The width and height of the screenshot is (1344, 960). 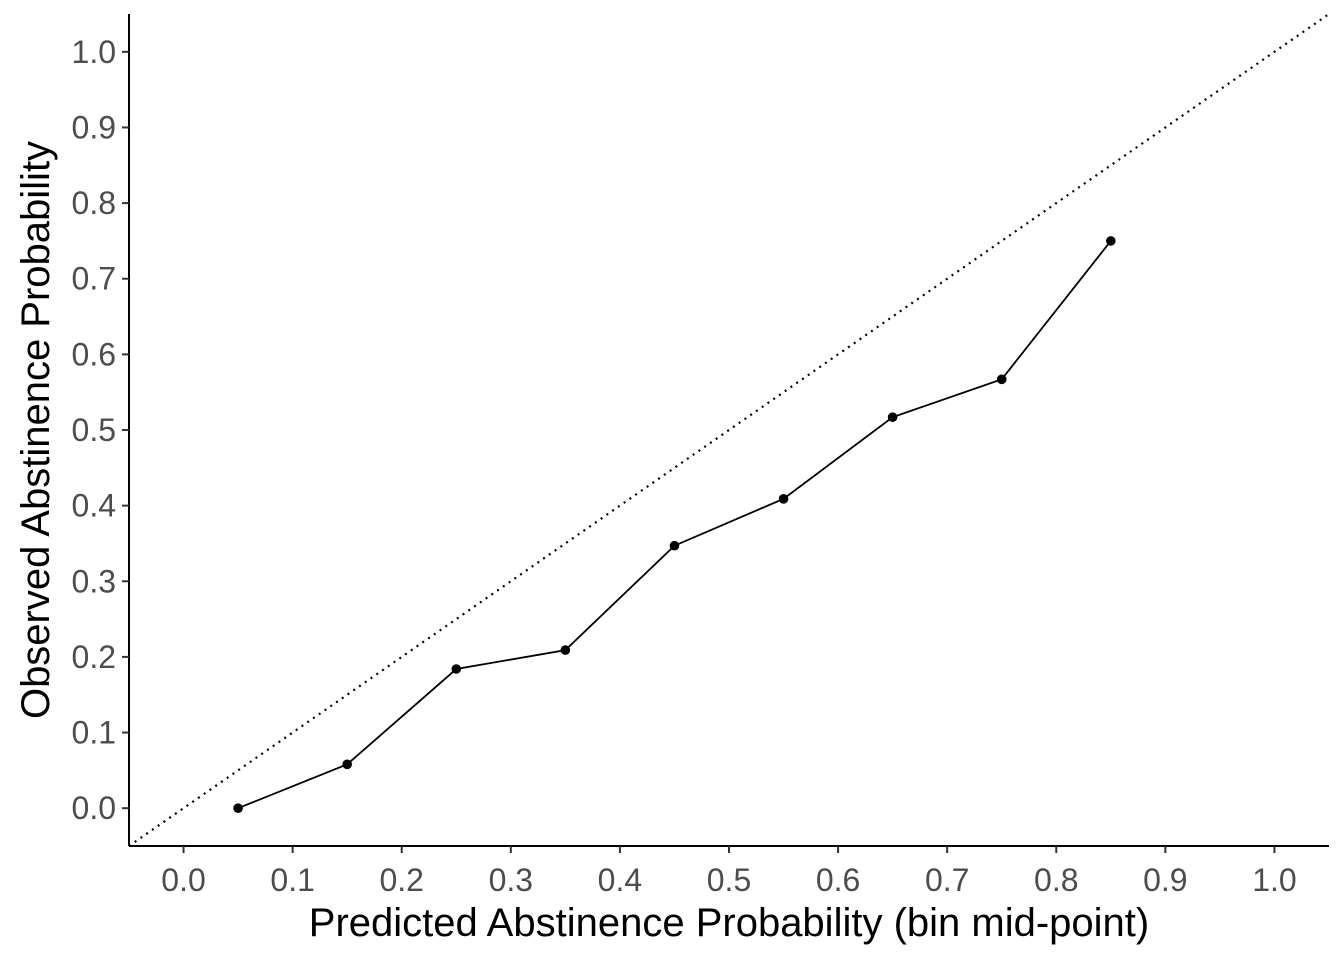 What do you see at coordinates (94, 733) in the screenshot?
I see `y-tick-label: 0.1` at bounding box center [94, 733].